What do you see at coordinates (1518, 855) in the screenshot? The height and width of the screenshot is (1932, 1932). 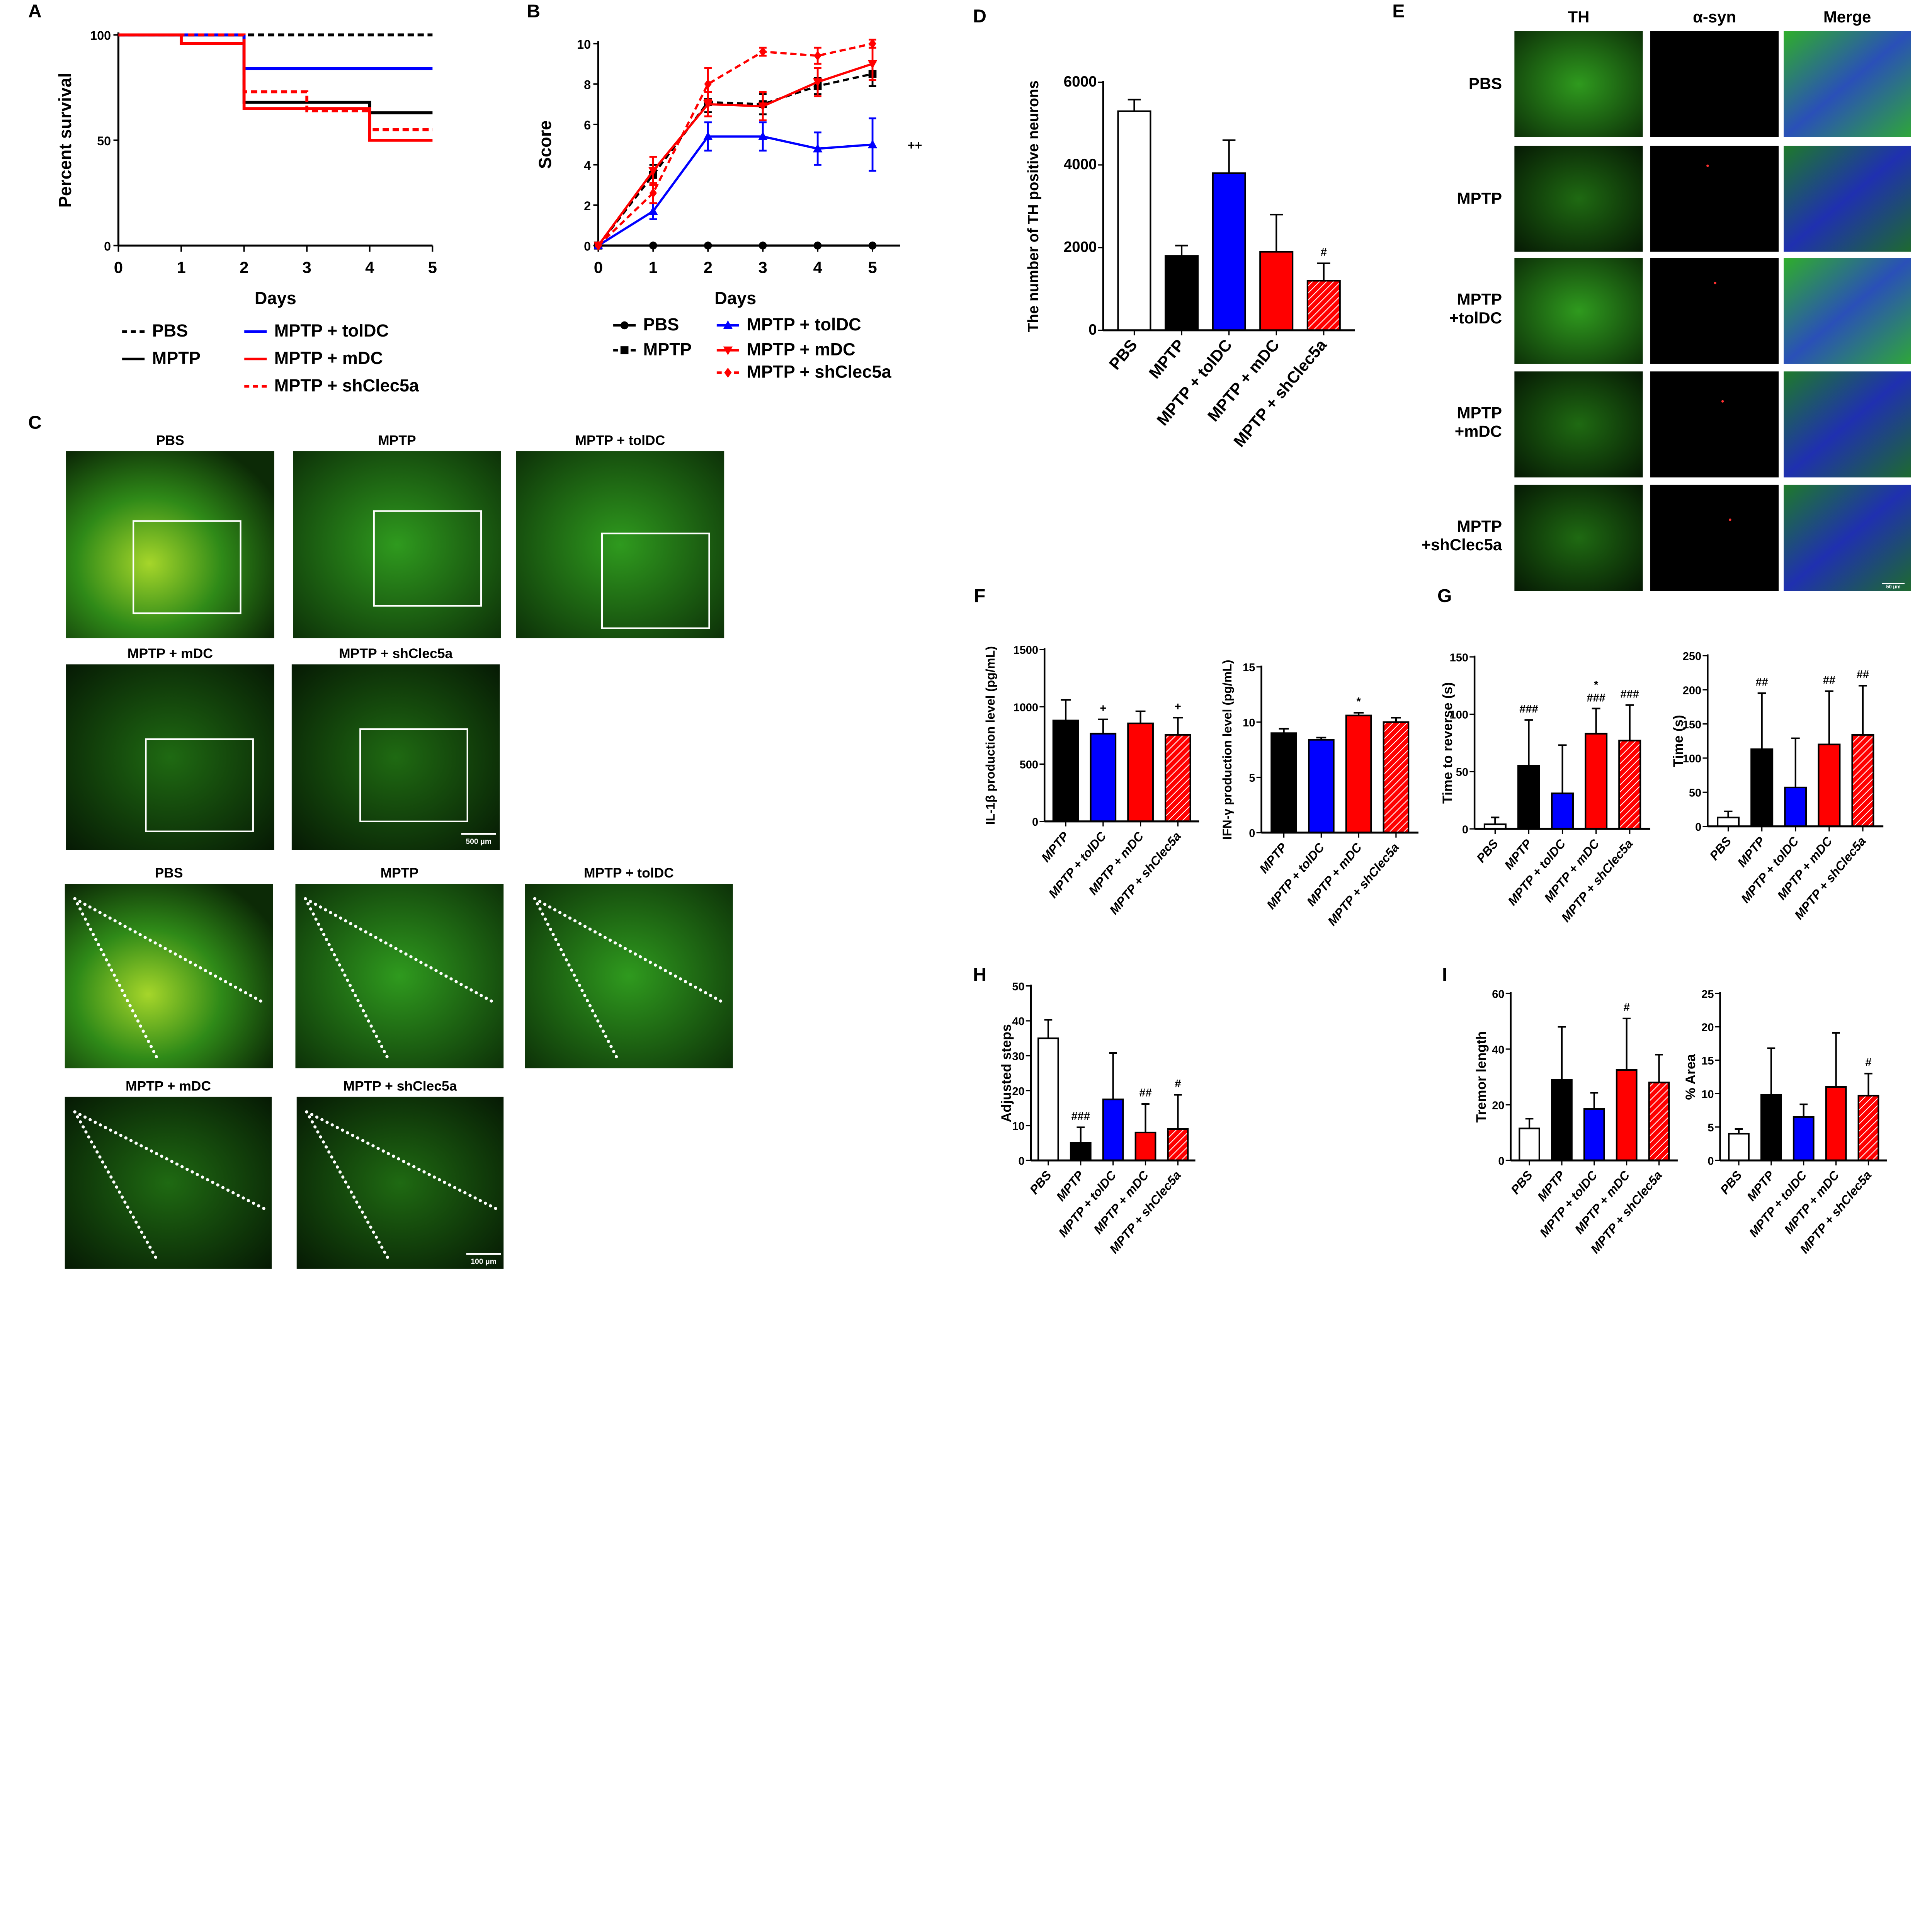 I see `x-category-label: MPTP` at bounding box center [1518, 855].